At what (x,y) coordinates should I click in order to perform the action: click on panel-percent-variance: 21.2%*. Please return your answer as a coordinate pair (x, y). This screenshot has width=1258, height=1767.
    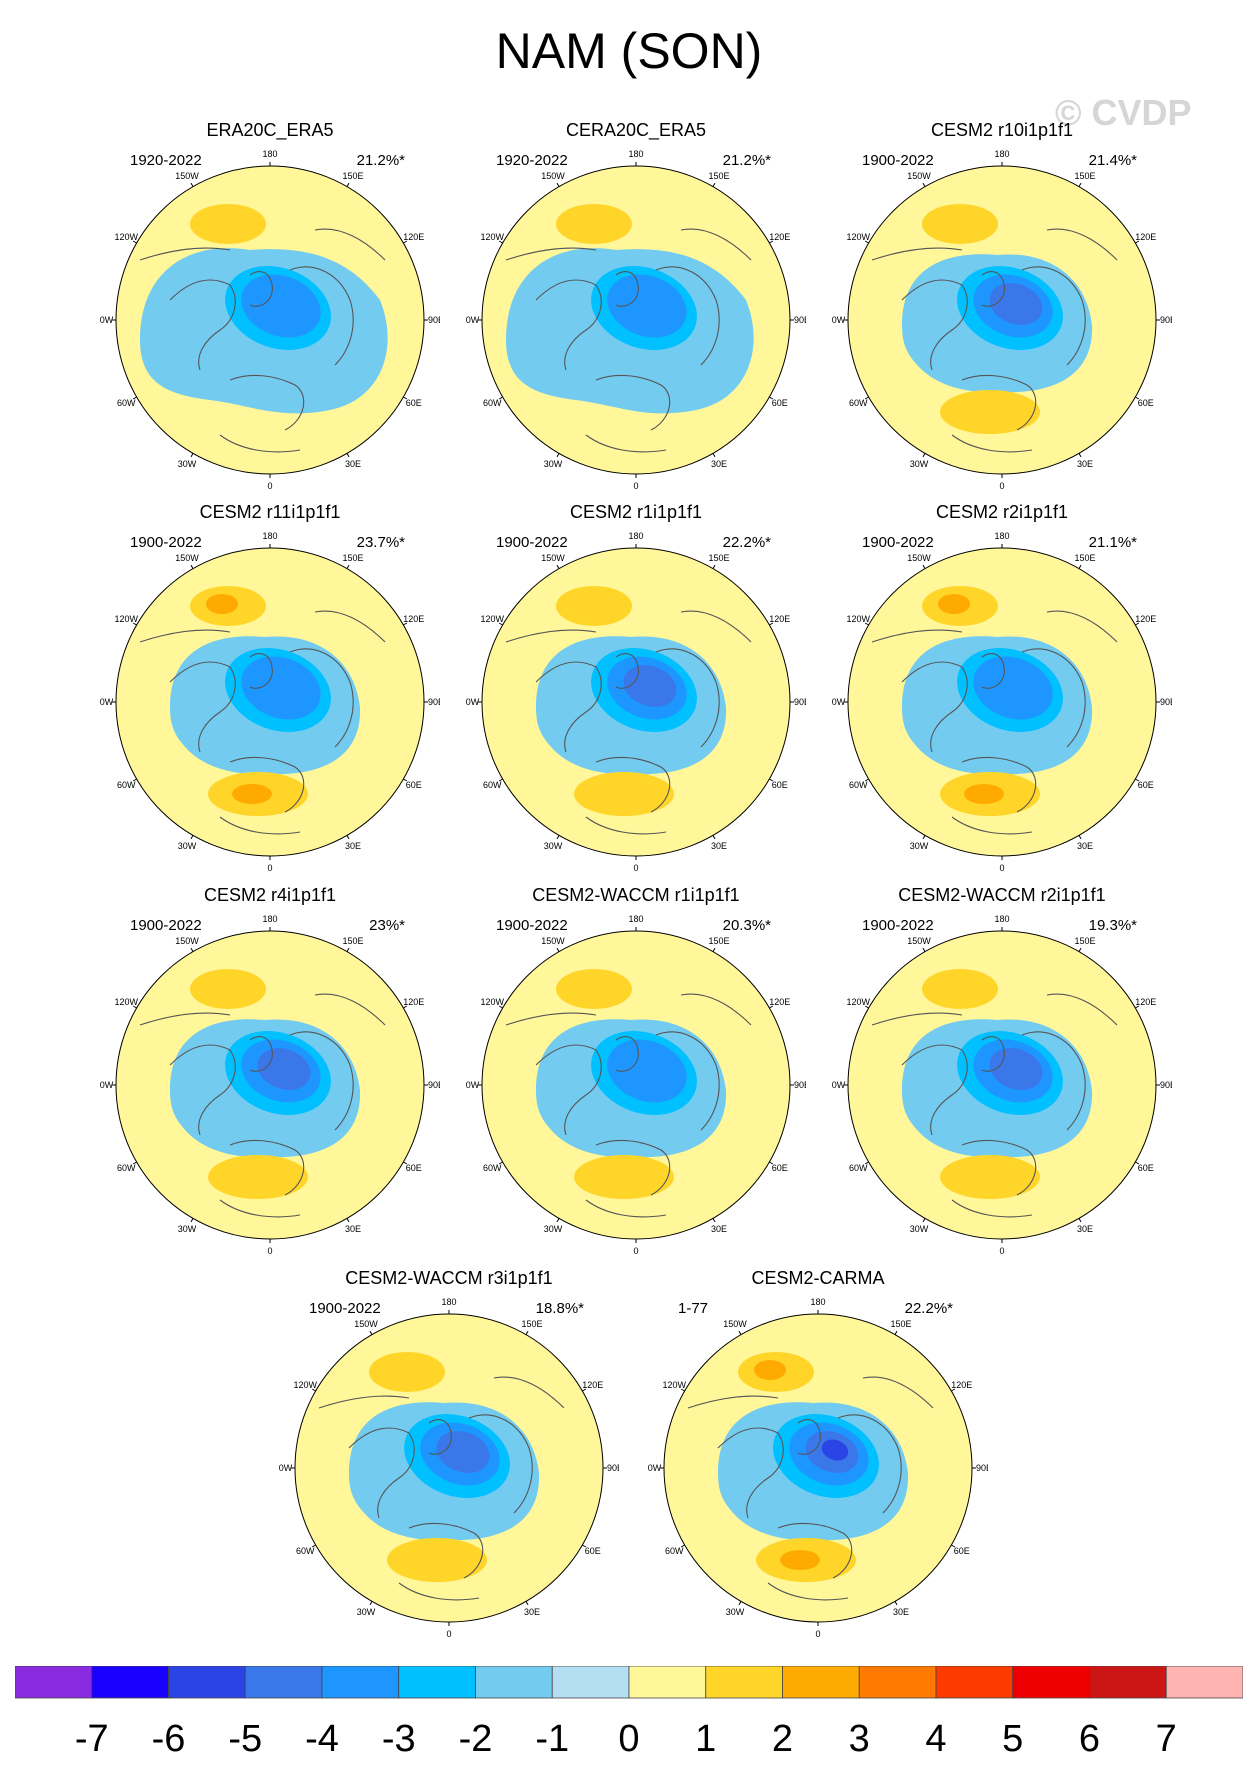
    Looking at the image, I should click on (380, 160).